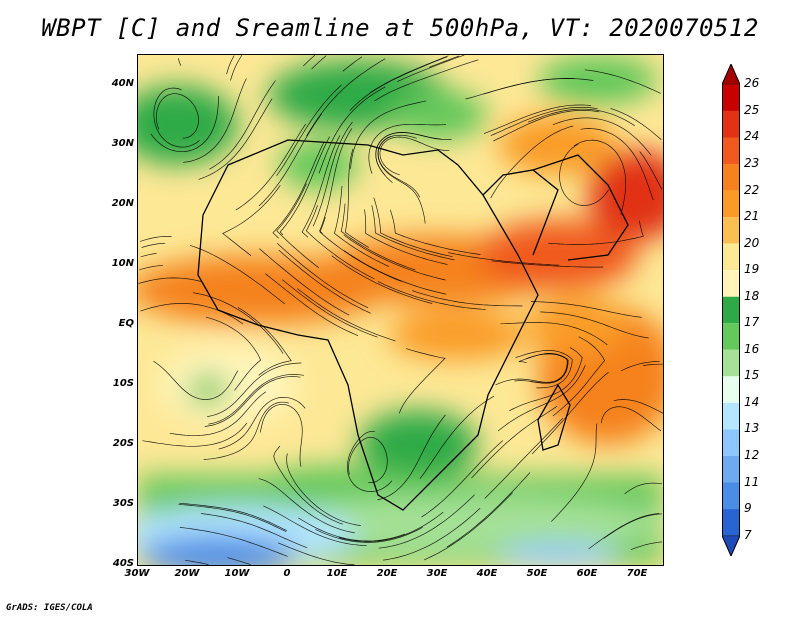 This screenshot has width=800, height=618. I want to click on lat-label-40n: 40N, so click(122, 83).